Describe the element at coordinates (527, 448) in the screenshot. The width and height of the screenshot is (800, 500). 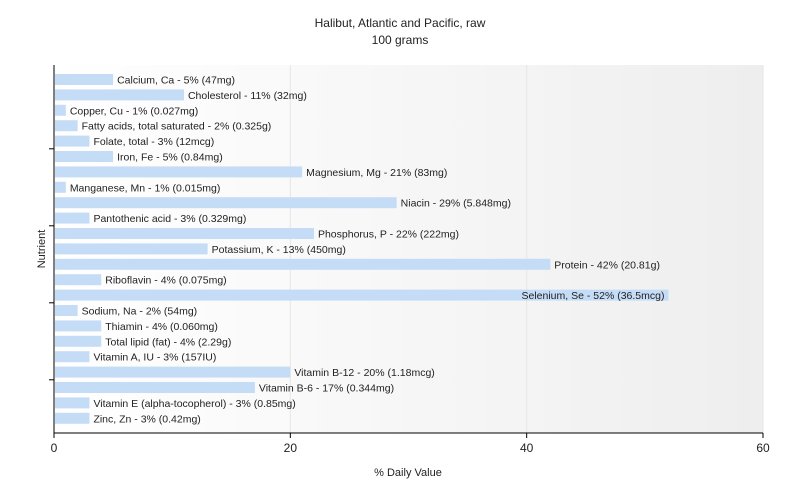
I see `x-tick-label-2: 40` at that location.